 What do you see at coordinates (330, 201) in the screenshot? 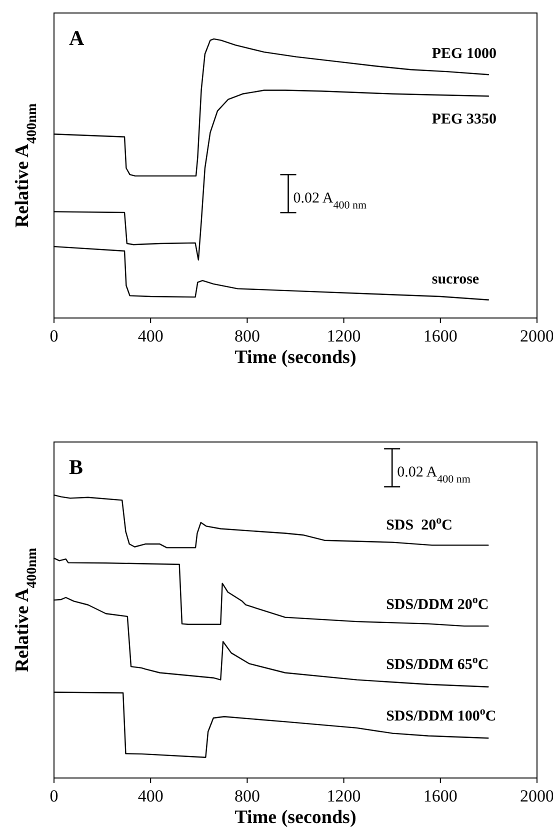
I see `annotation: 0.02 A$_{400 nm}$` at bounding box center [330, 201].